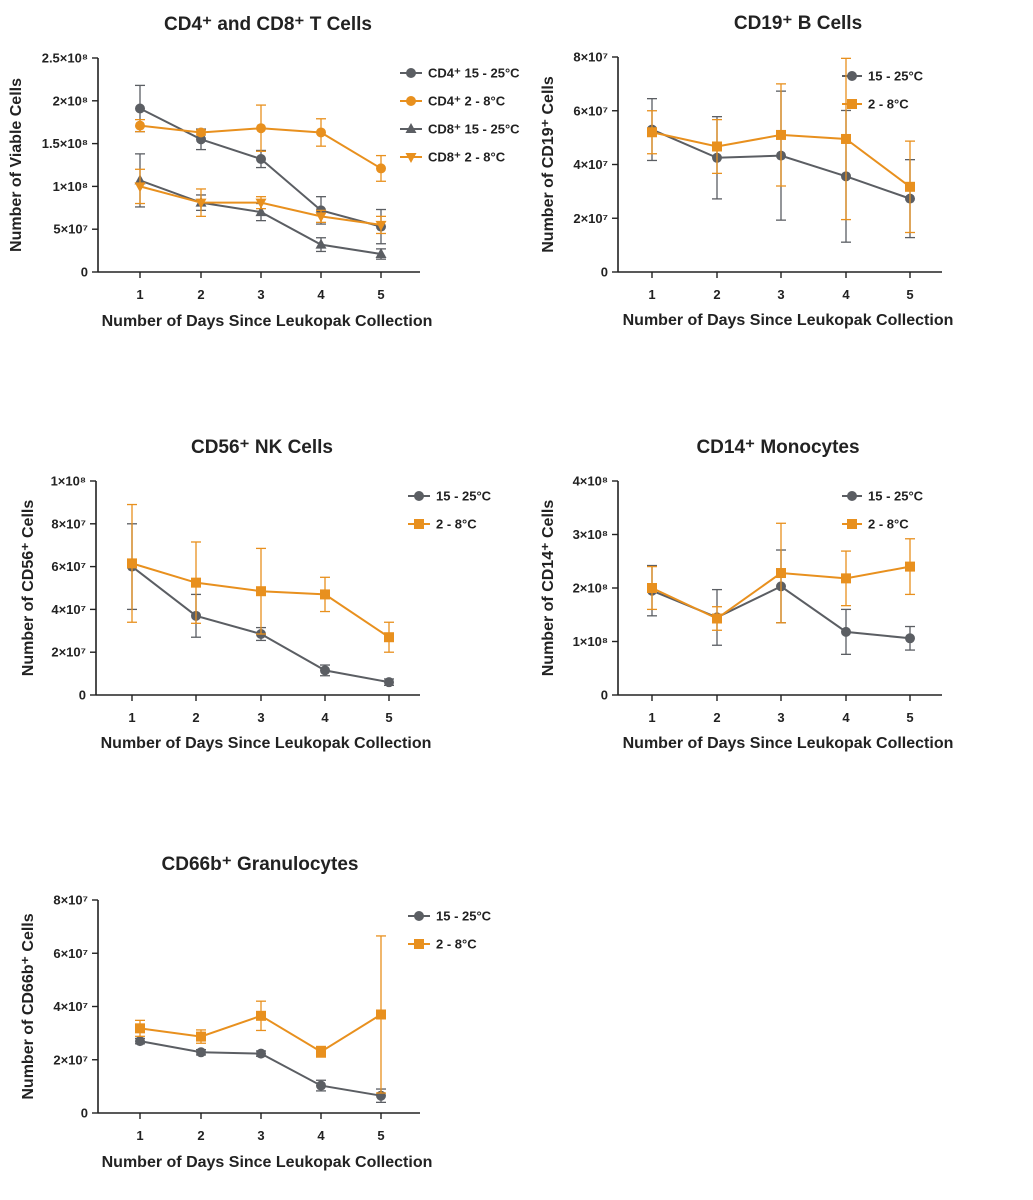 The width and height of the screenshot is (1033, 1200). I want to click on legend-label: CD8⁺ 2 - 8°C, so click(467, 157).